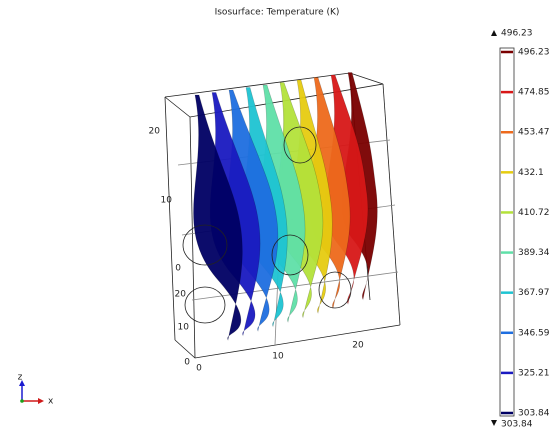  Describe the element at coordinates (22, 401) in the screenshot. I see `y-arrow` at that location.